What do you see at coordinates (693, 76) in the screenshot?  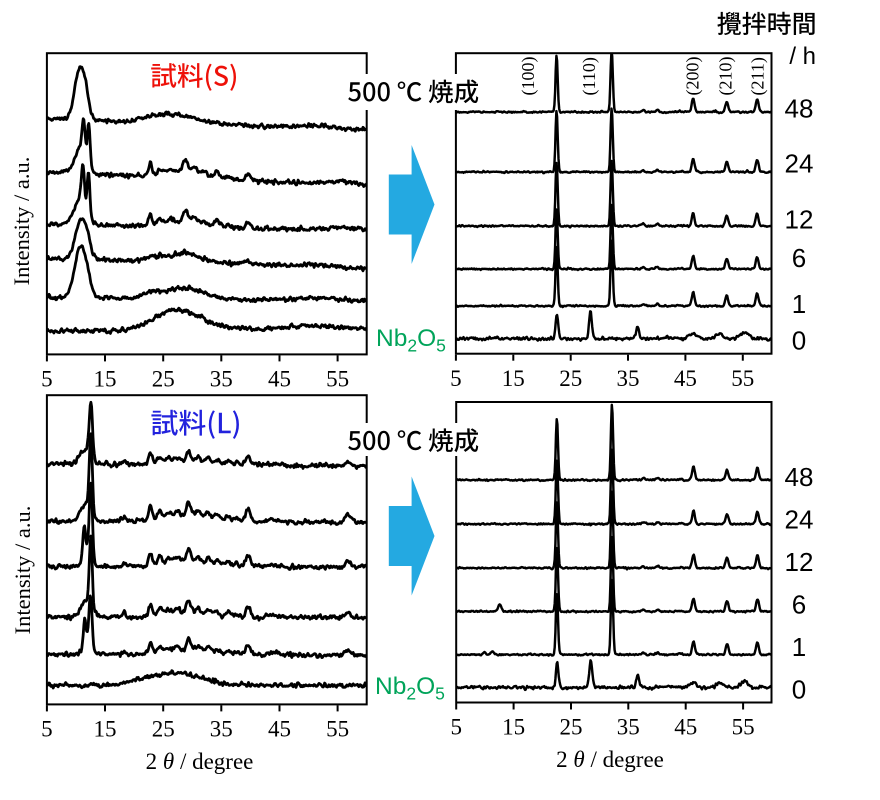 I see `svg-text: (200)` at bounding box center [693, 76].